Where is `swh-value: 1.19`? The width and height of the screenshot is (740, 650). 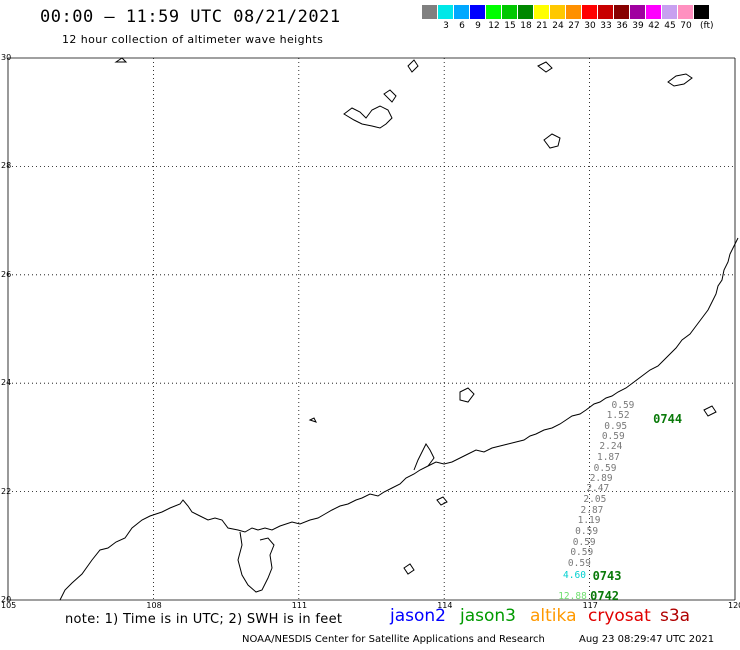
swh-value: 1.19 is located at coordinates (589, 521).